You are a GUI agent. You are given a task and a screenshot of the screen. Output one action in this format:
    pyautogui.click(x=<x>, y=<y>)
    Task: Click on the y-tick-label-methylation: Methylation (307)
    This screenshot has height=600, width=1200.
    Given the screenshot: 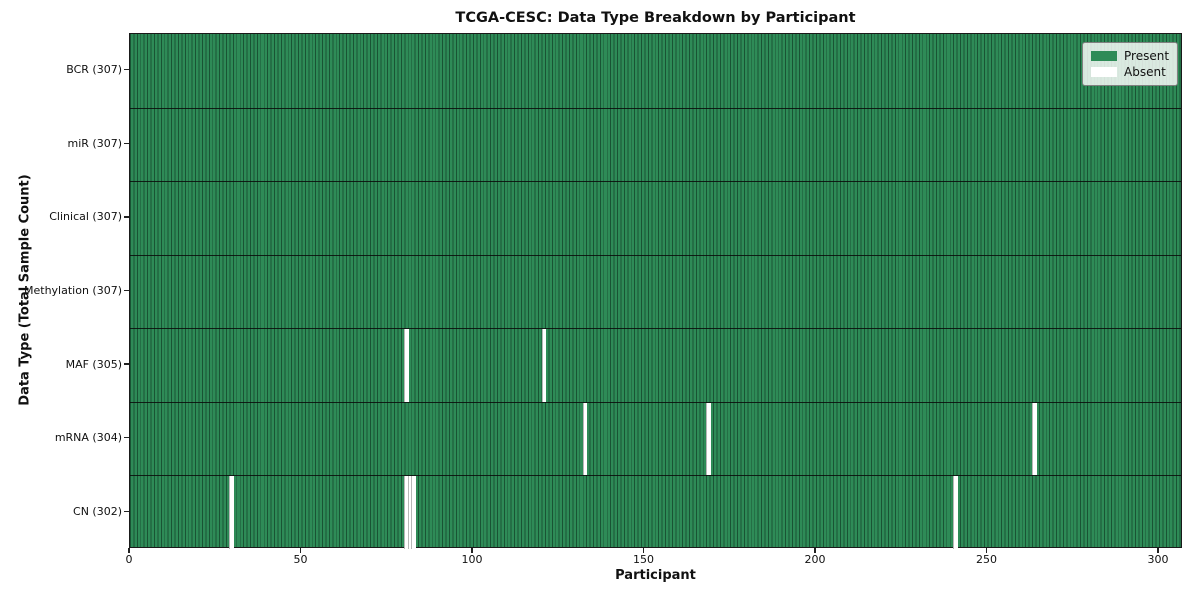 What is the action you would take?
    pyautogui.click(x=73, y=290)
    